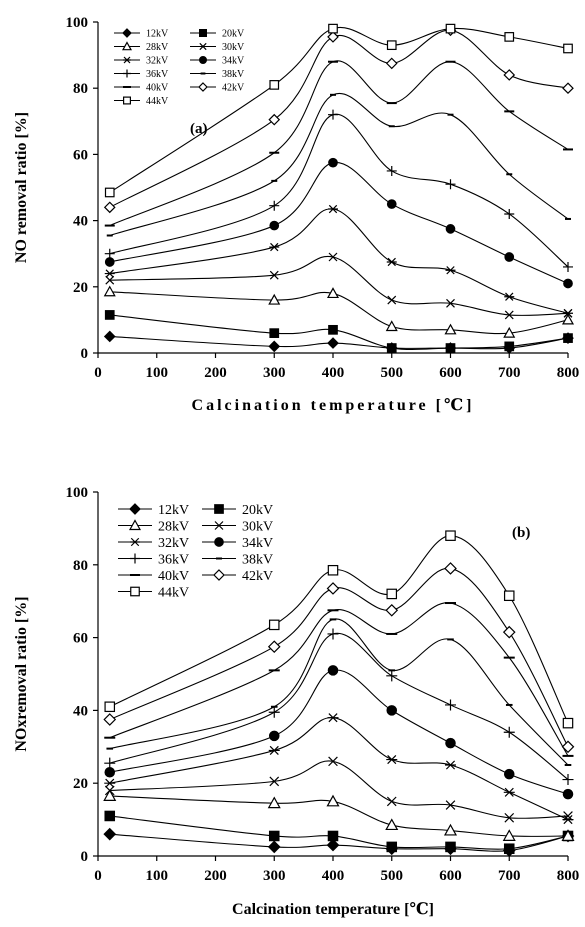 The image size is (585, 927). I want to click on legend-item-42kV: 42kV, so click(237, 576).